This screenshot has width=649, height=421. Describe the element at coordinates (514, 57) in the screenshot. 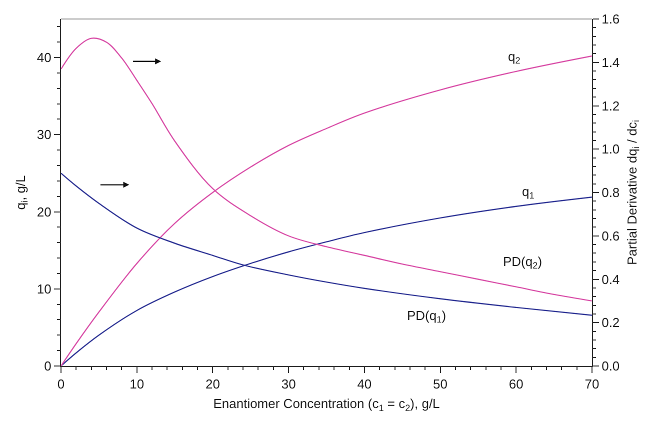

I see `series-label: q$_{2}$` at that location.